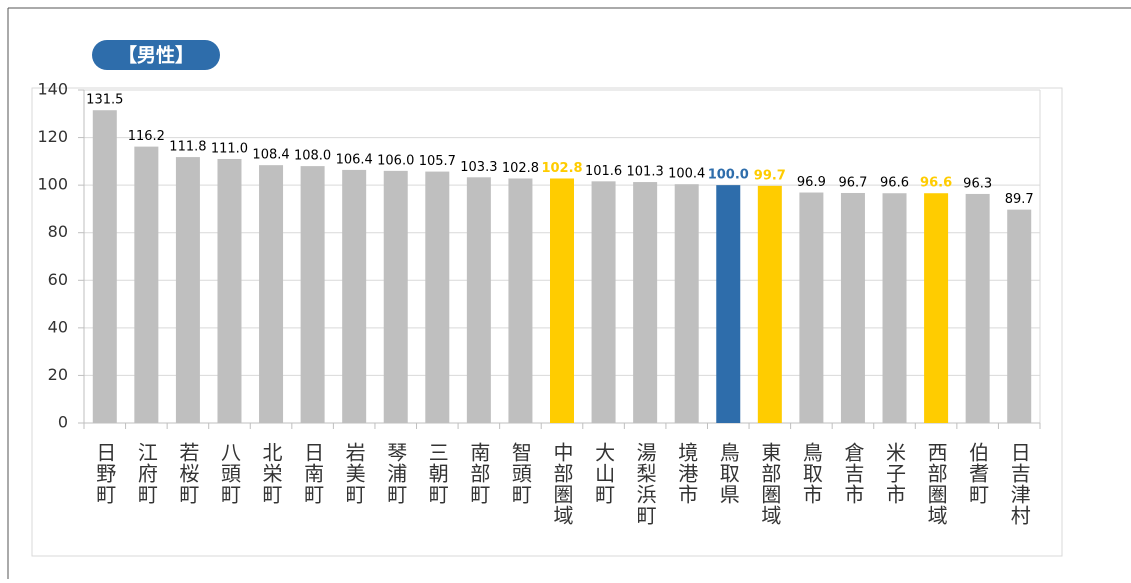  I want to click on y-tick-label: 0, so click(63, 422).